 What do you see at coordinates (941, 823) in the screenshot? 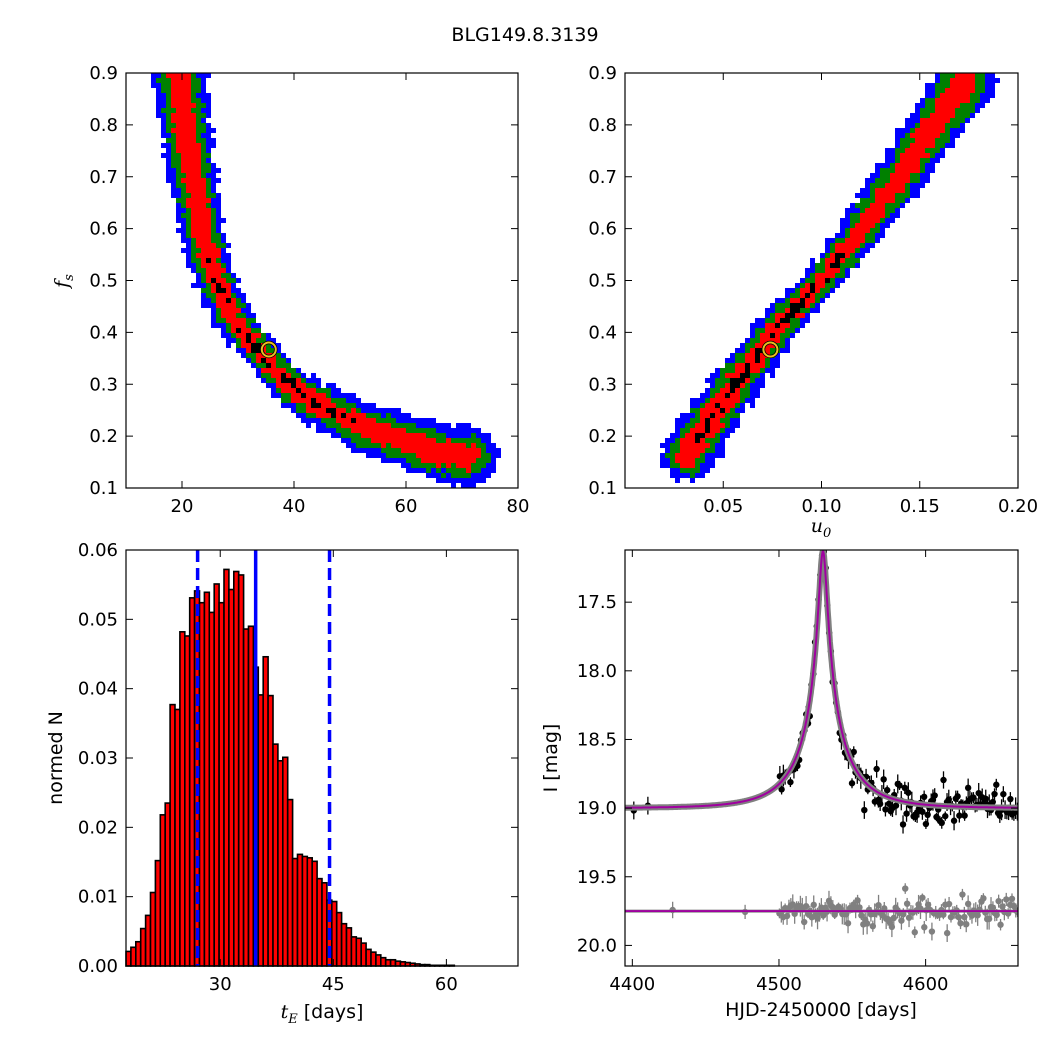
I see `data-point` at bounding box center [941, 823].